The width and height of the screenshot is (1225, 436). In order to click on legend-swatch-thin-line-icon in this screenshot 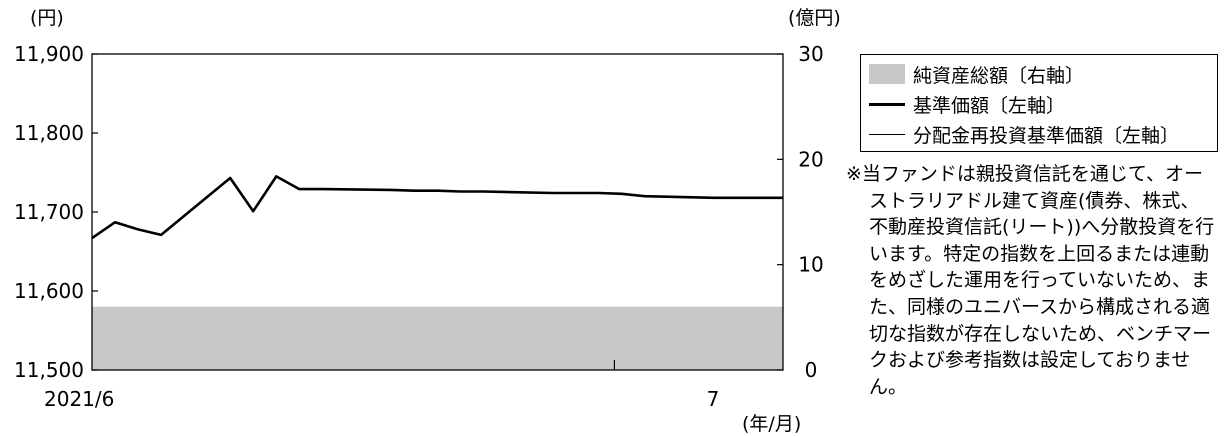, I will do `click(887, 134)`.